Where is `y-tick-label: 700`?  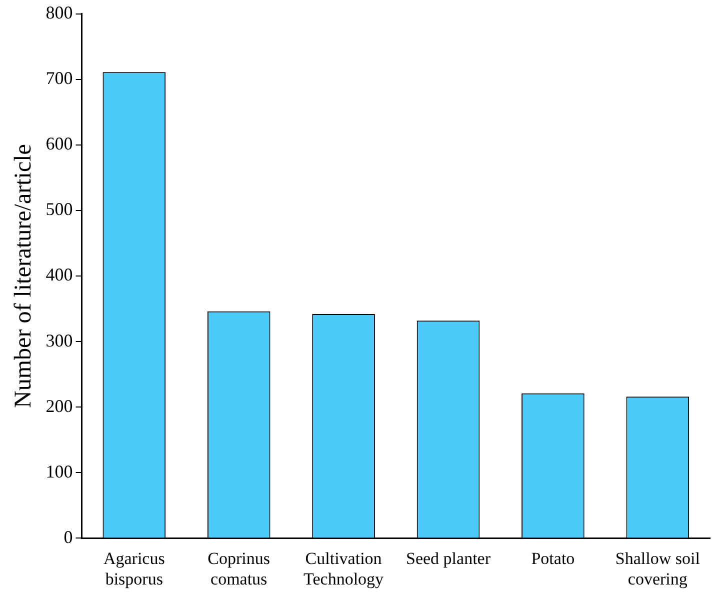
y-tick-label: 700 is located at coordinates (59, 78).